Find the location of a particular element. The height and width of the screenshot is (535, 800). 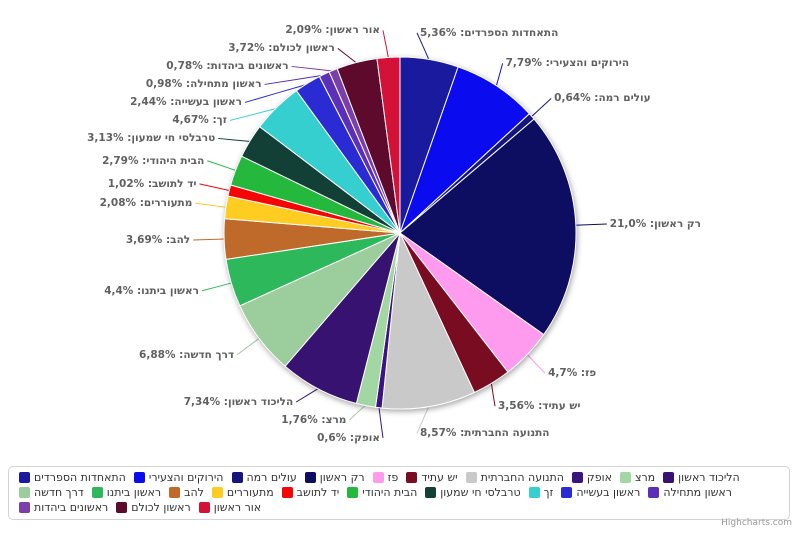

legend-item: יד לתושב is located at coordinates (310, 492).